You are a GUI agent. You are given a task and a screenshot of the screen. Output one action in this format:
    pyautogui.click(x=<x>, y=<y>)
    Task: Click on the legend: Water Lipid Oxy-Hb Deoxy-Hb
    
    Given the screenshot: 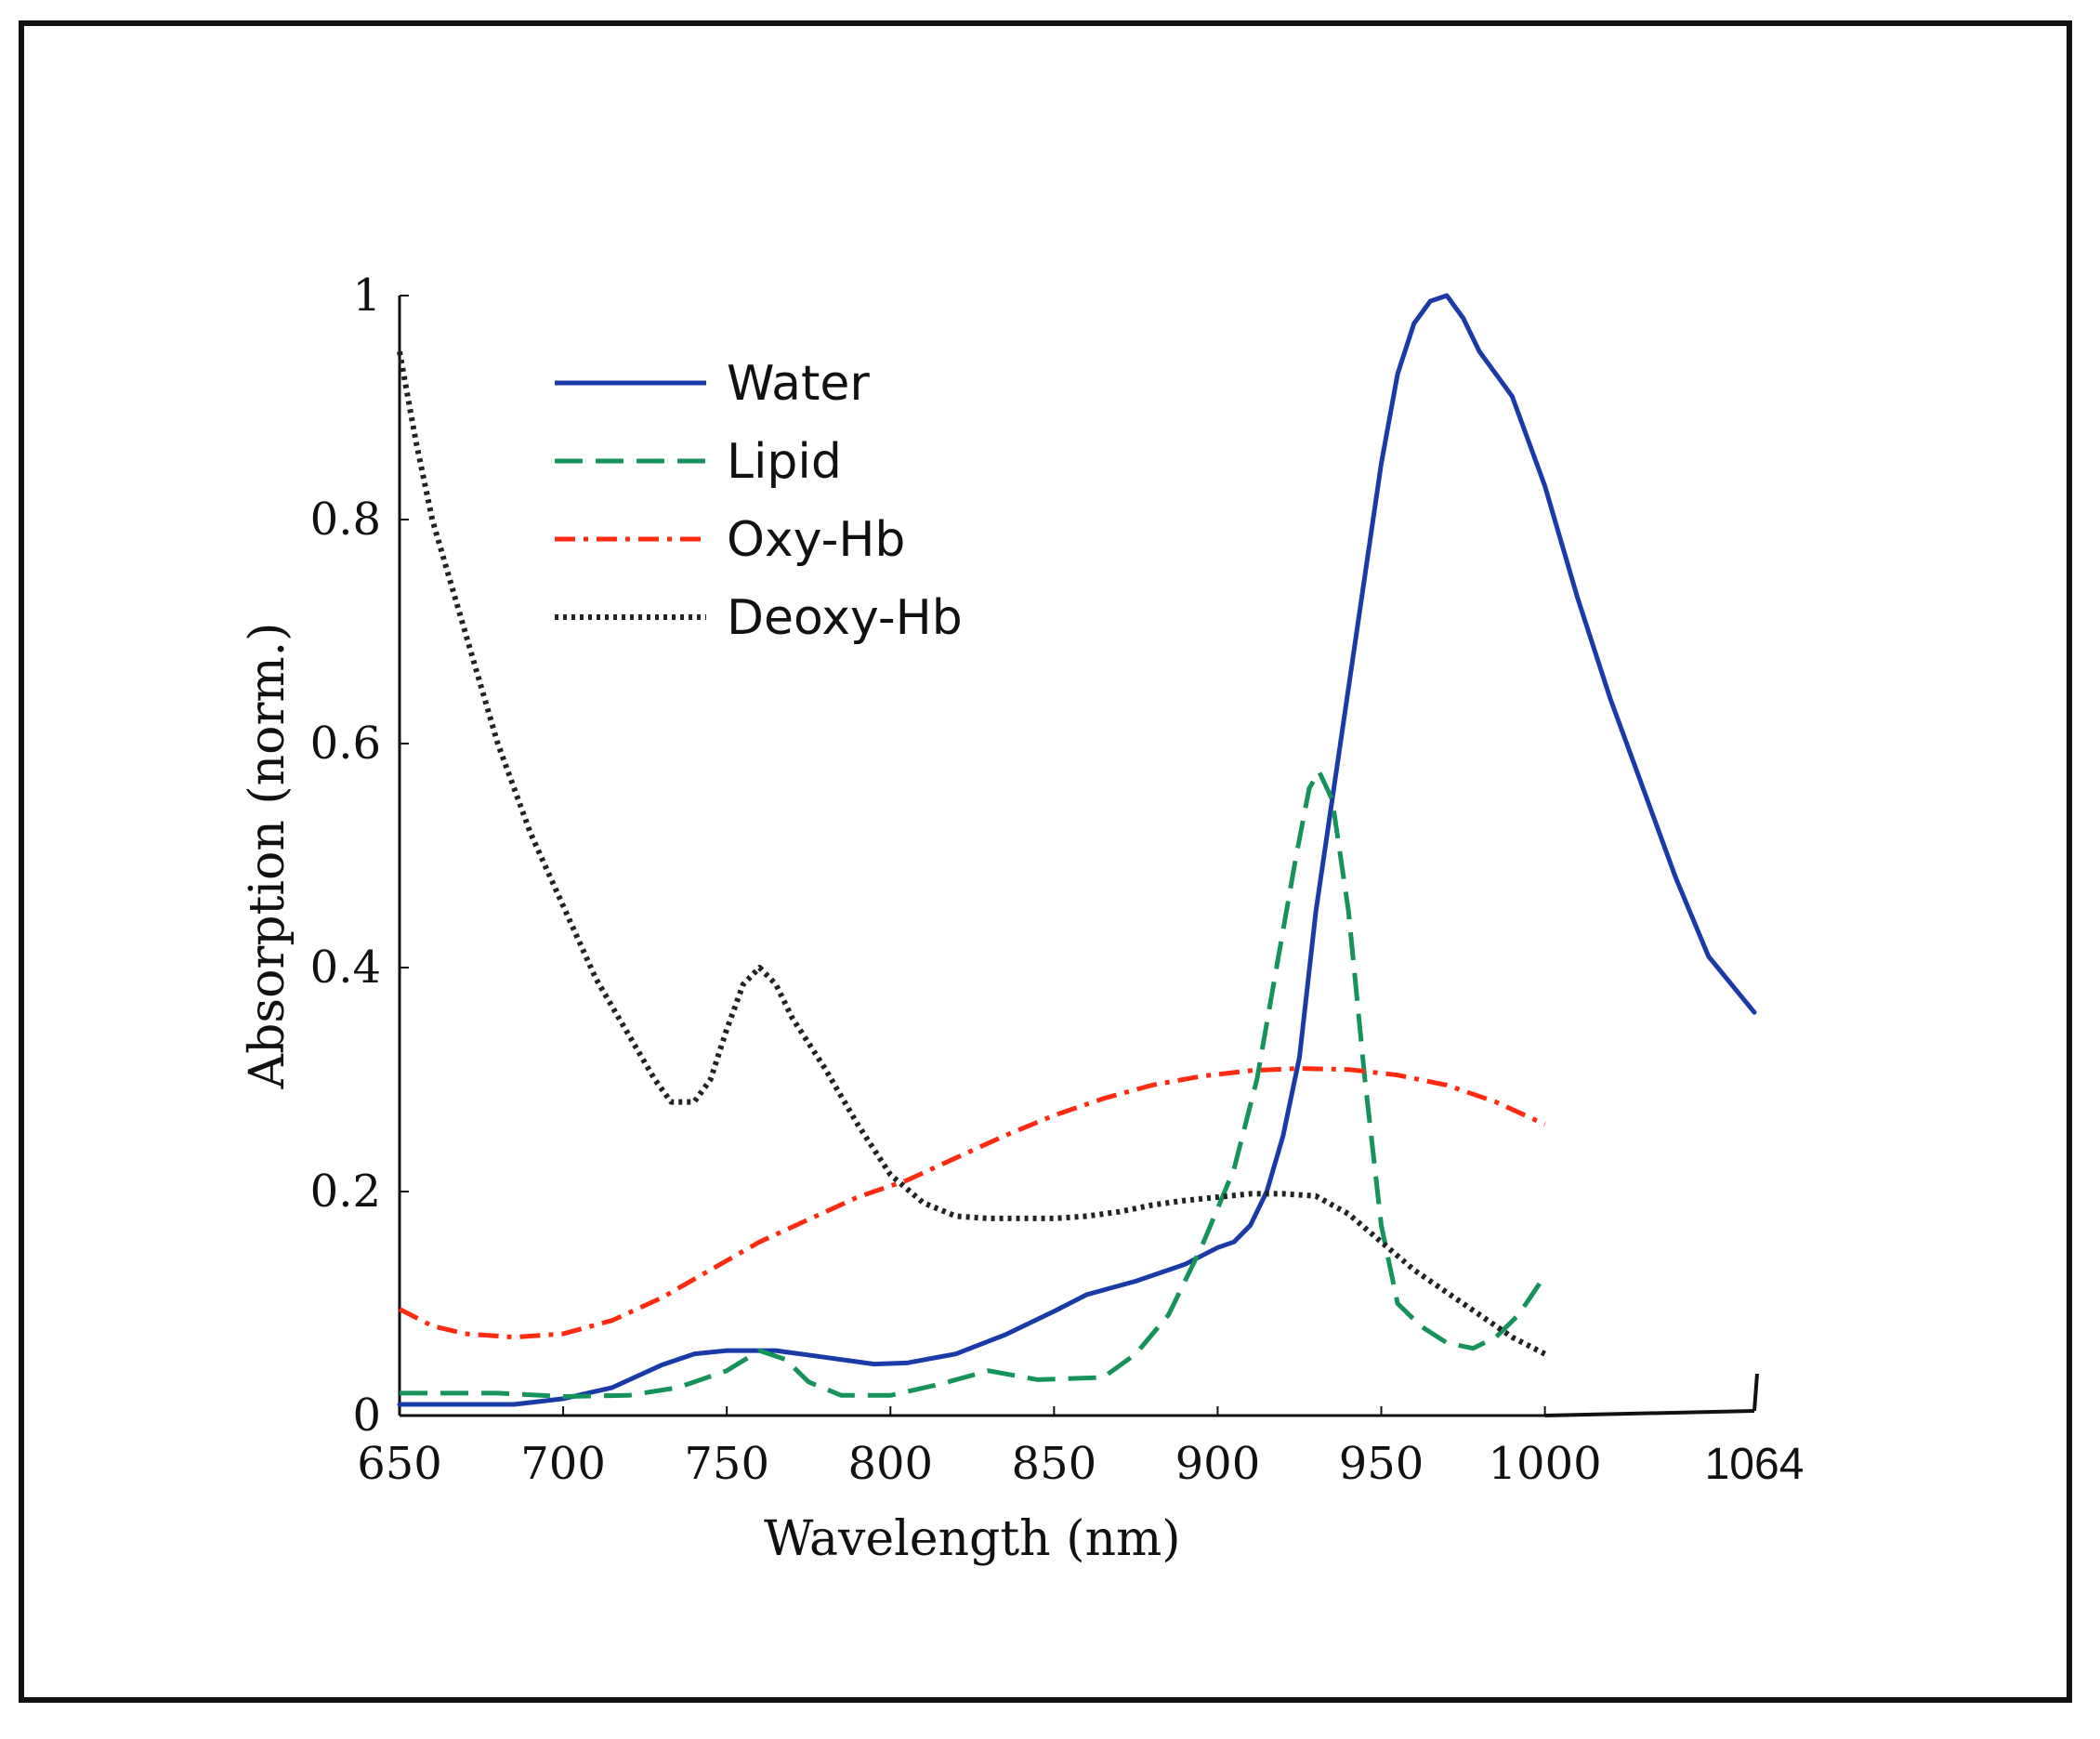 What is the action you would take?
    pyautogui.click(x=759, y=501)
    